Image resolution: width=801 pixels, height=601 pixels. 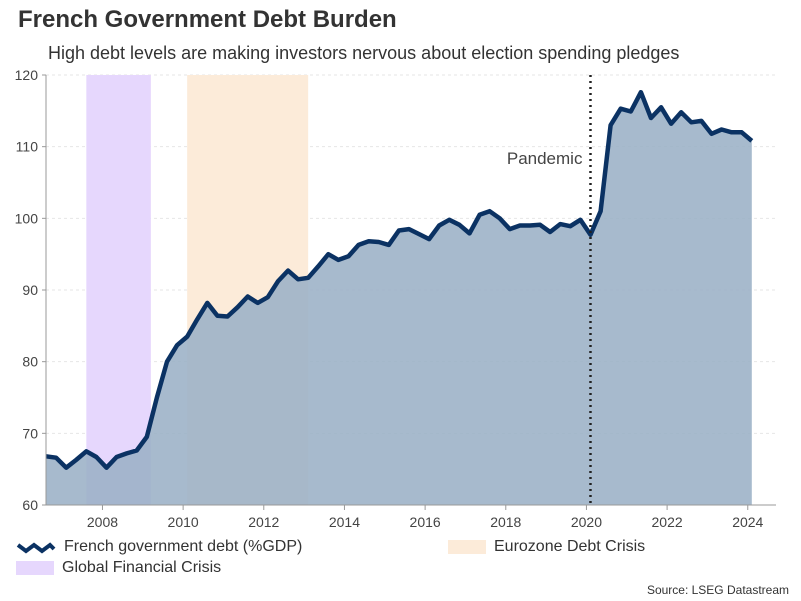 What do you see at coordinates (142, 567) in the screenshot?
I see `legend-label-gfc: Global Financial Crisis` at bounding box center [142, 567].